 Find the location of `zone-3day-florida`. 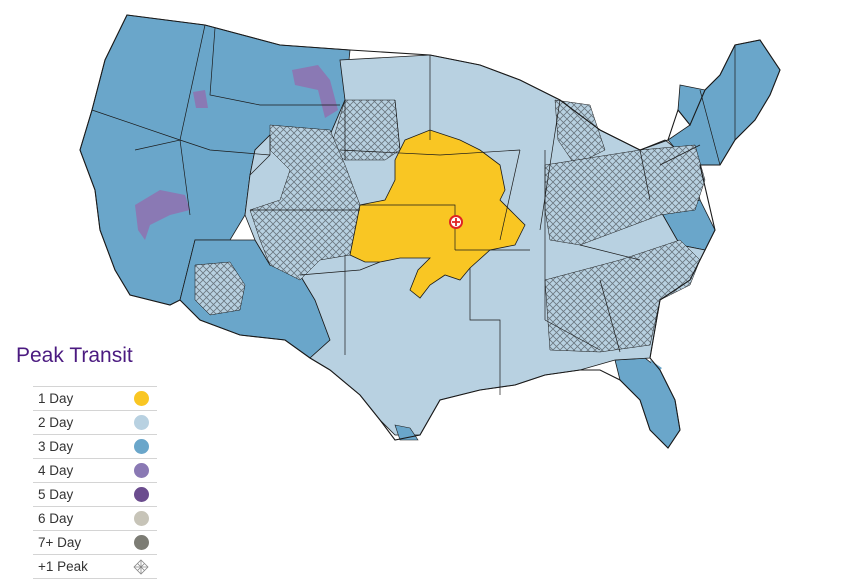

zone-3day-florida is located at coordinates (647, 403).